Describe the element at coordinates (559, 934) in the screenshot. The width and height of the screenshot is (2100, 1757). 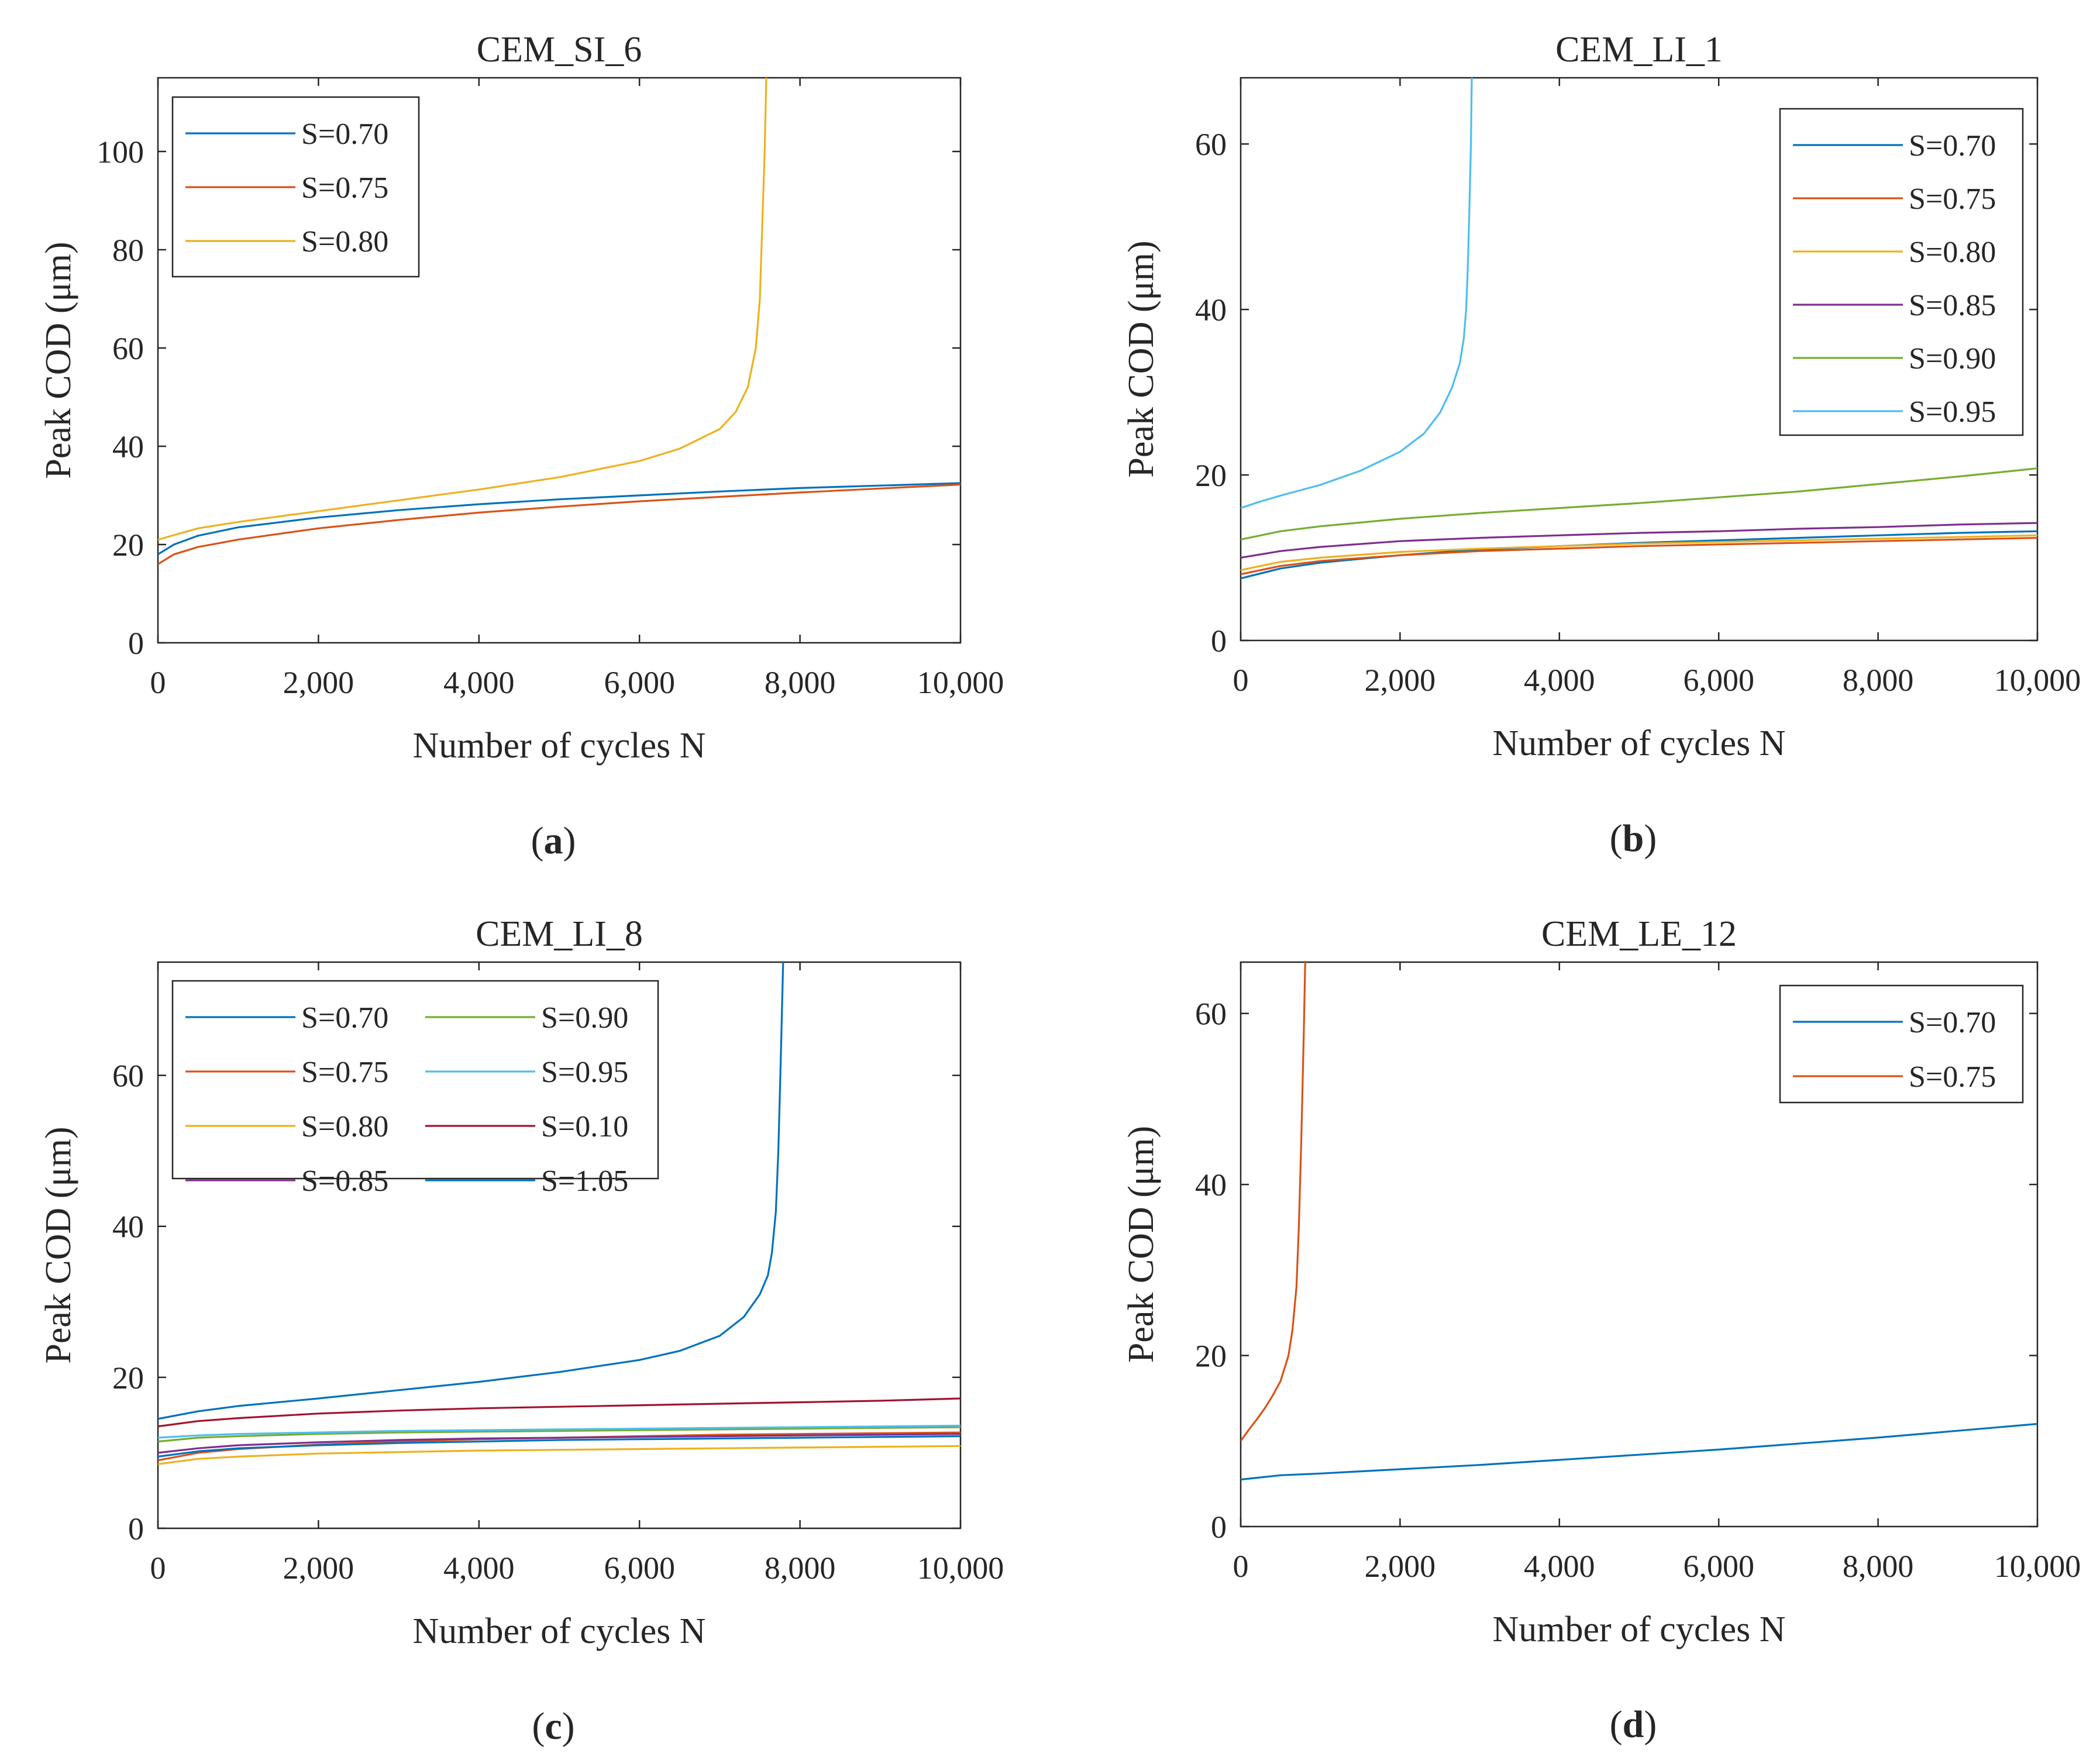
I see `chart-title: CEM_LI_8` at that location.